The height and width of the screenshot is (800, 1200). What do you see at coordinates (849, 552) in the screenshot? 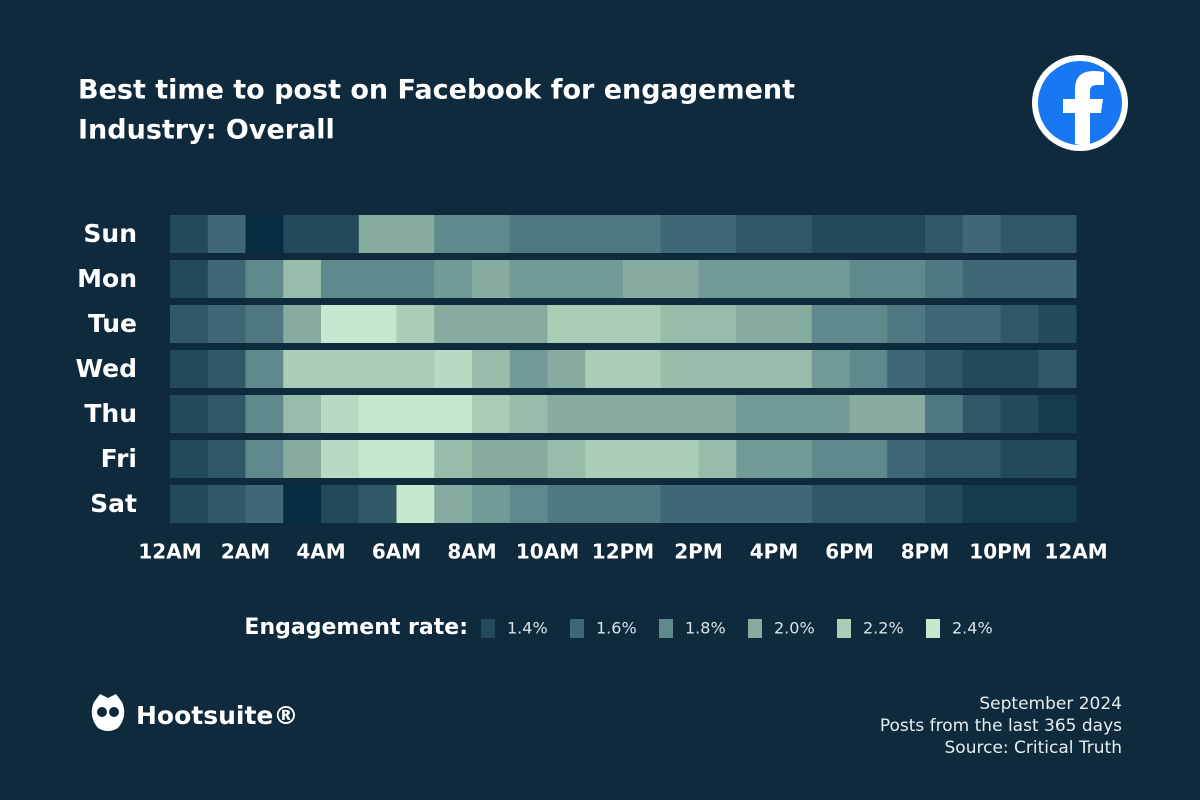
I see `x-tick-label: 6PM` at bounding box center [849, 552].